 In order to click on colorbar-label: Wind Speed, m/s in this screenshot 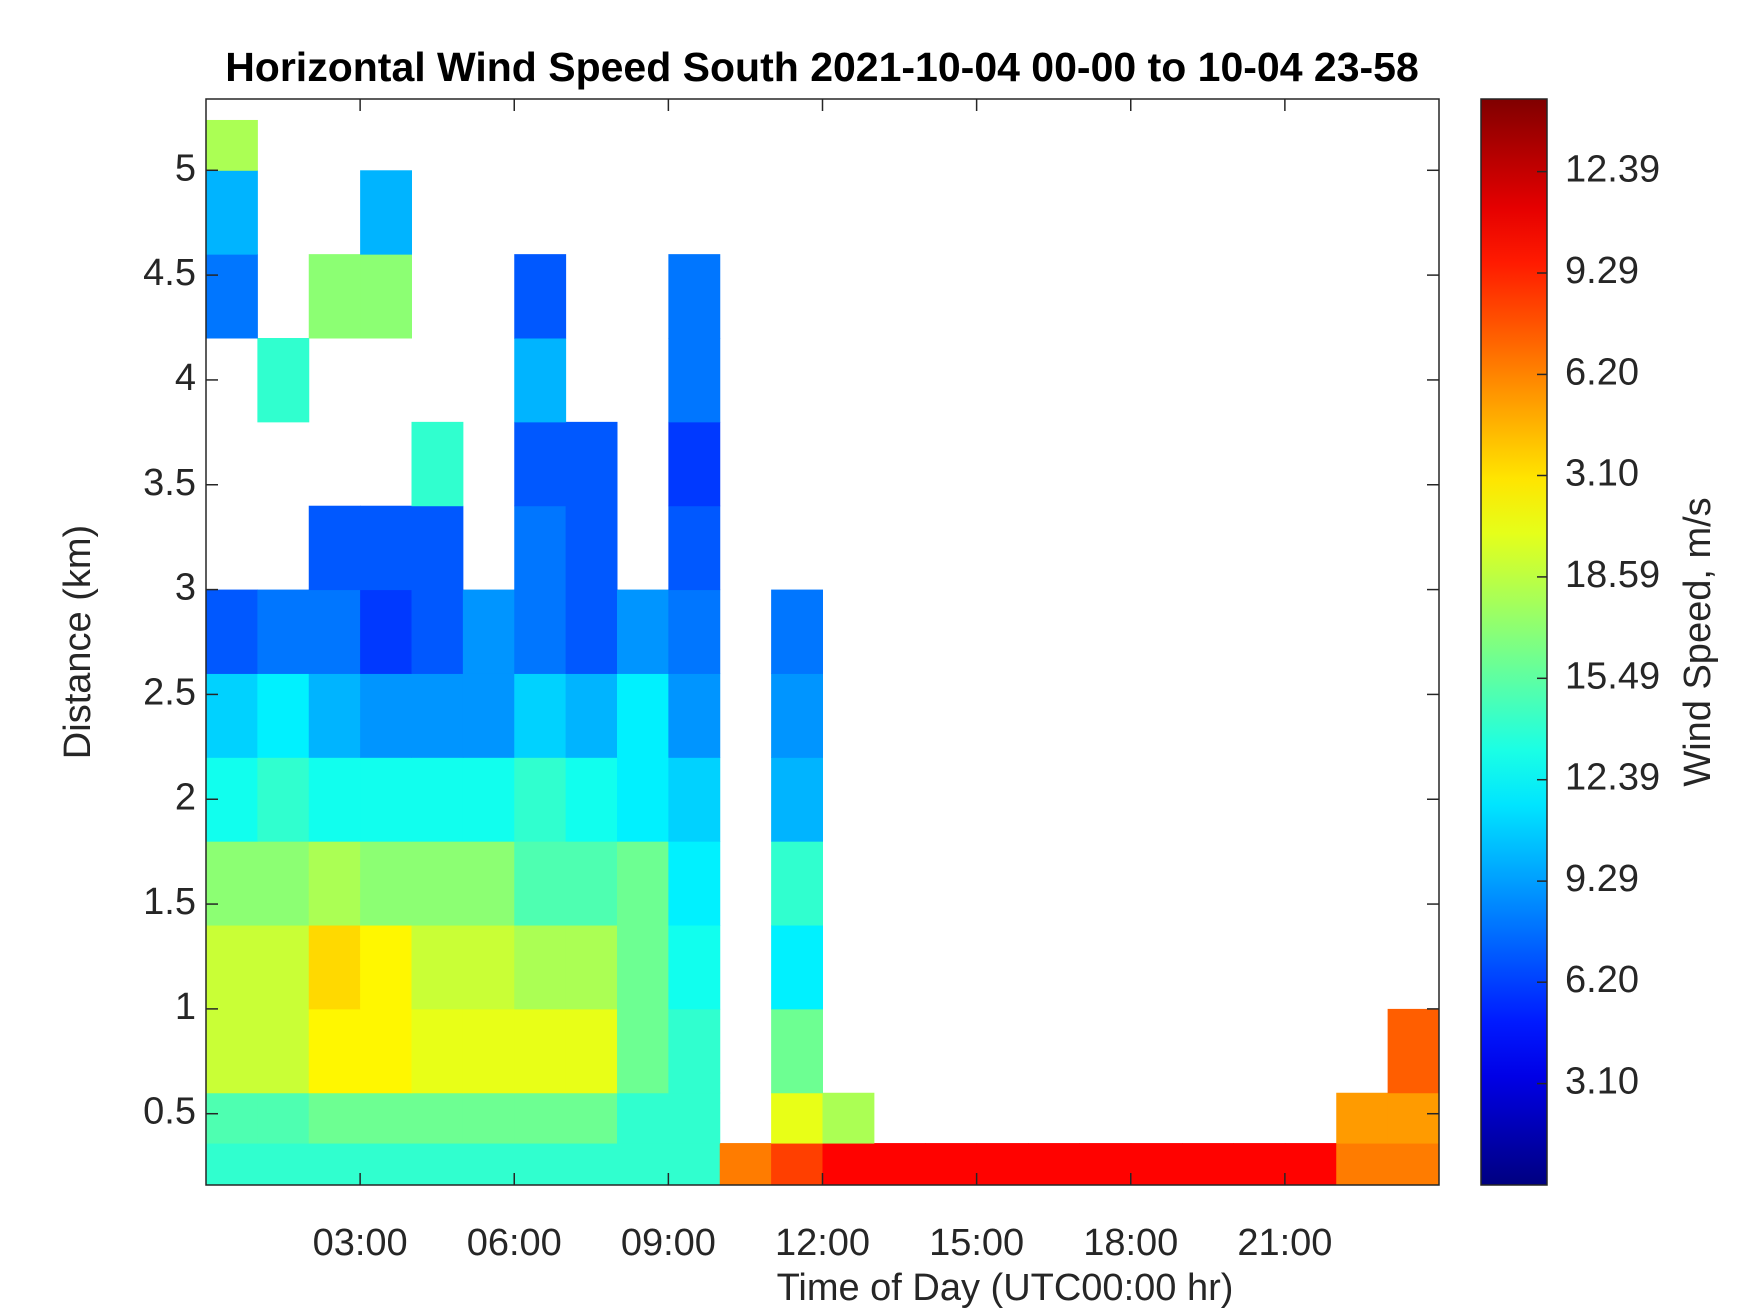, I will do `click(1698, 641)`.